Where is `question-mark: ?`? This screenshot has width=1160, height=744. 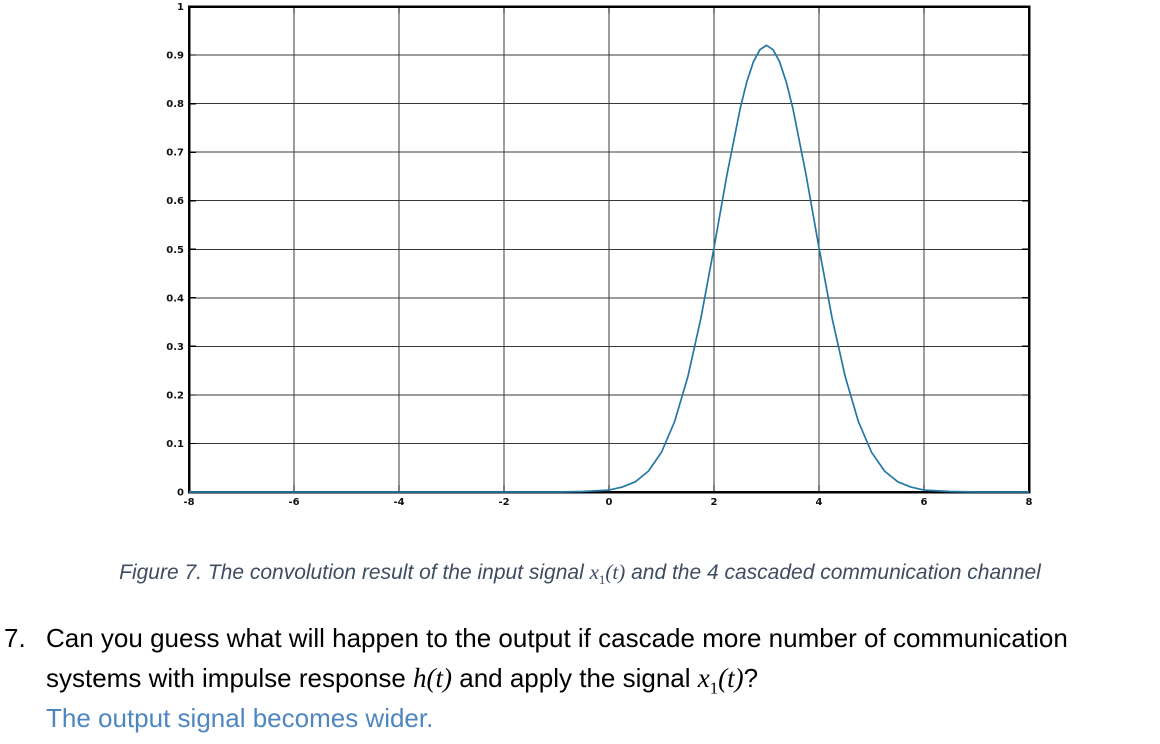
question-mark: ? is located at coordinates (751, 678).